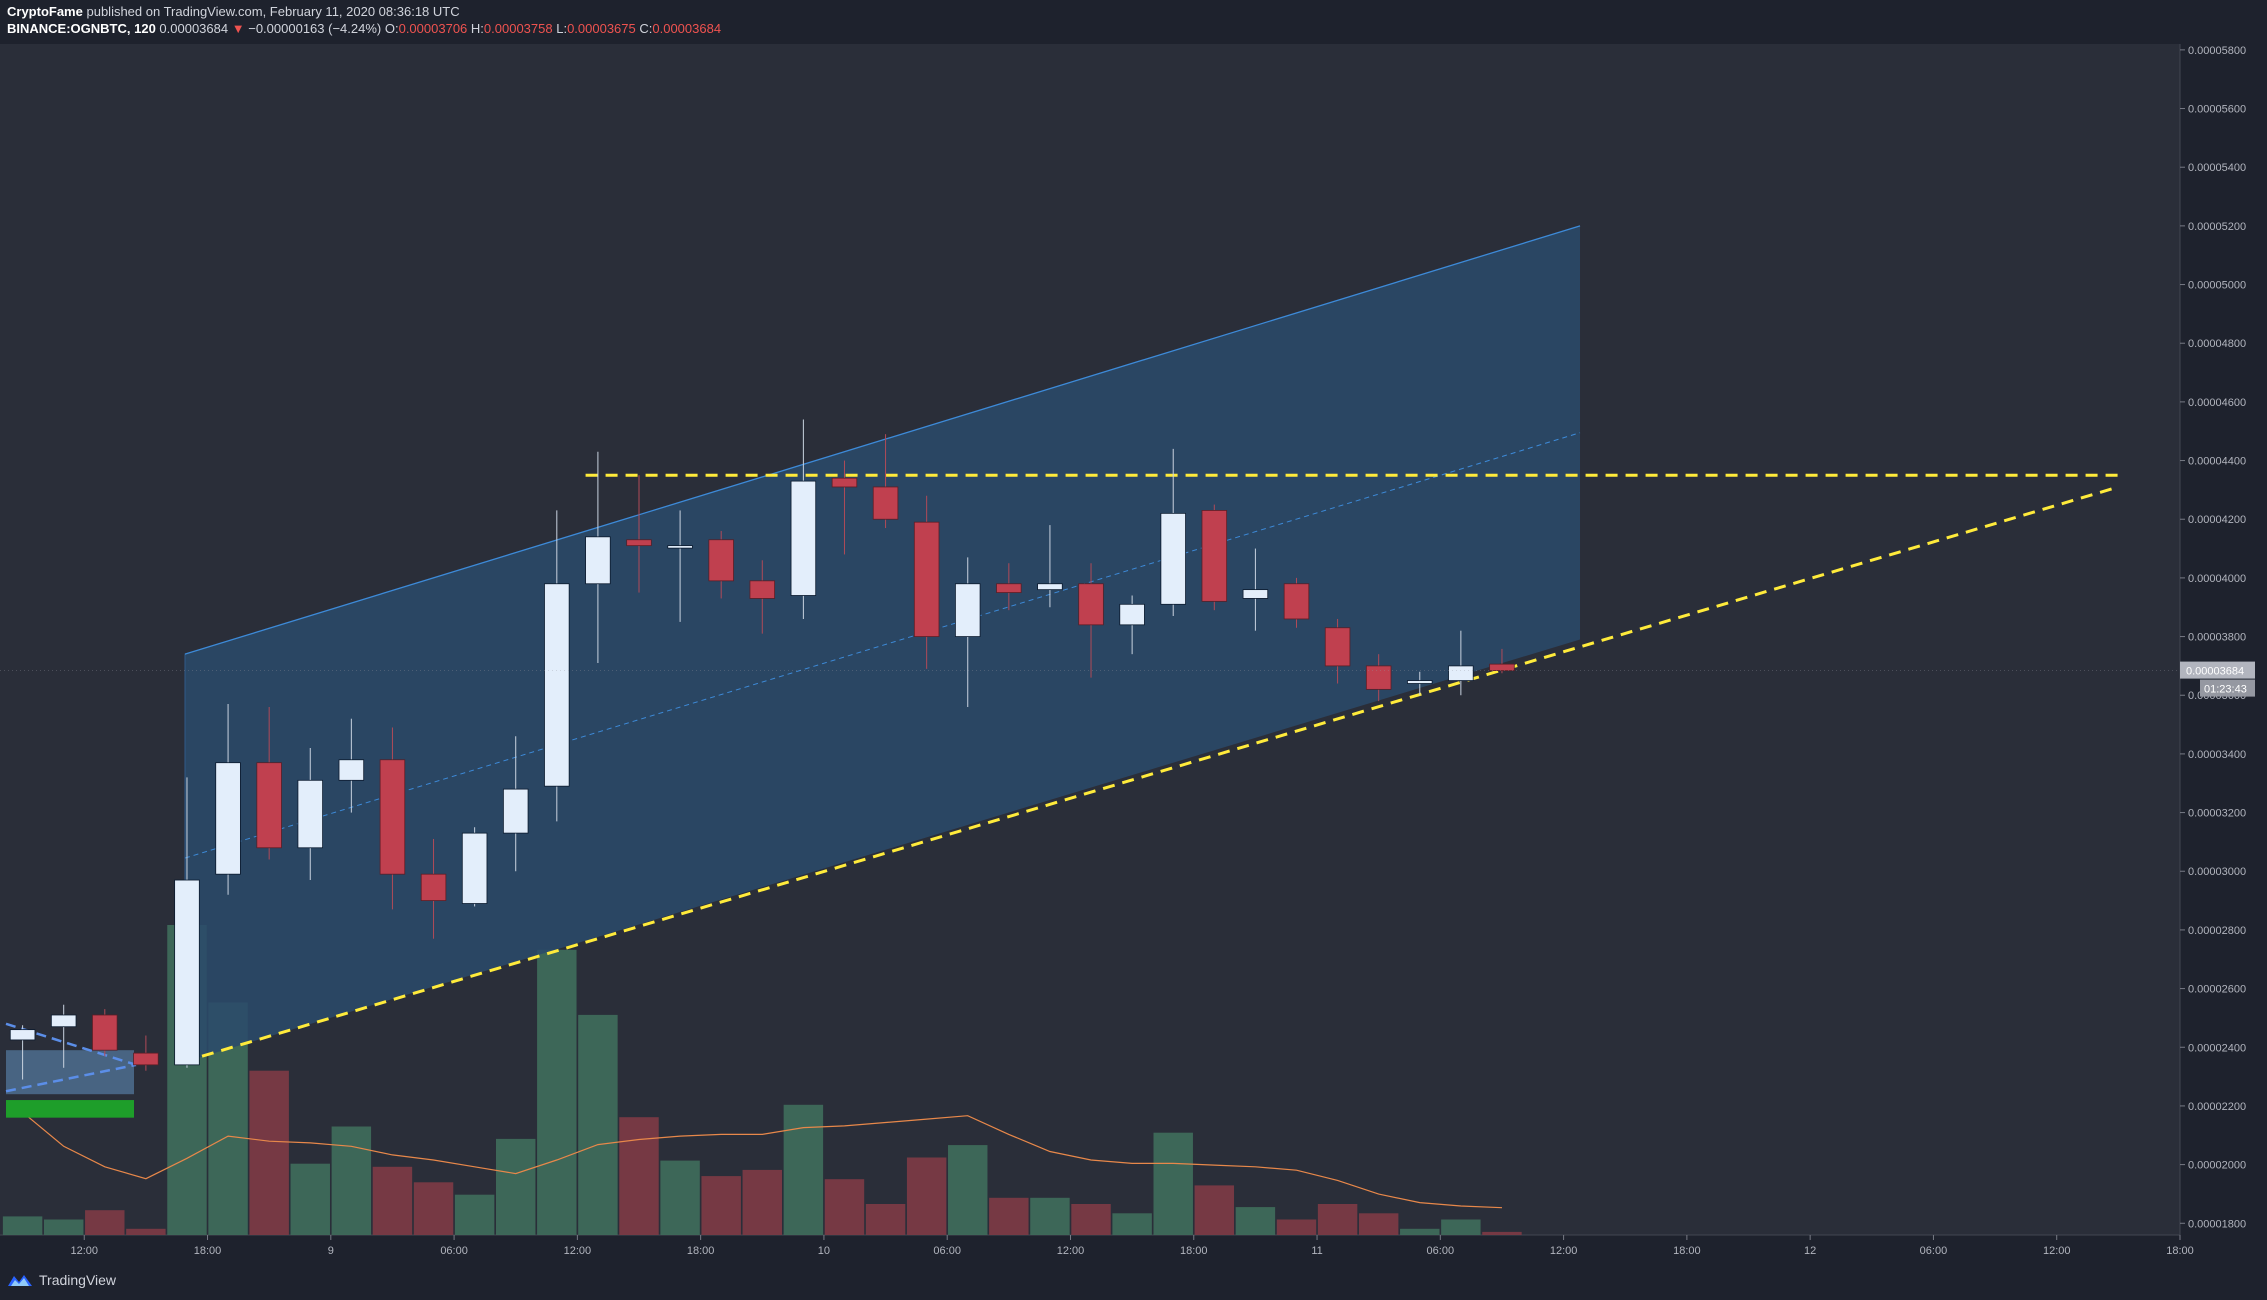  I want to click on price-tick-label: 0.00003000, so click(2217, 872).